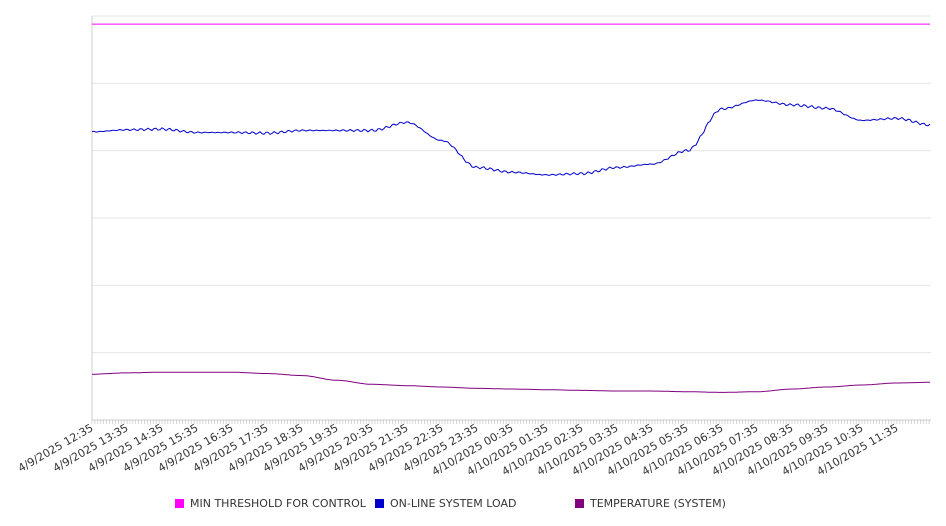  I want to click on legend-item-min-threshold: MIN THRESHOLD FOR CONTROL, so click(270, 503).